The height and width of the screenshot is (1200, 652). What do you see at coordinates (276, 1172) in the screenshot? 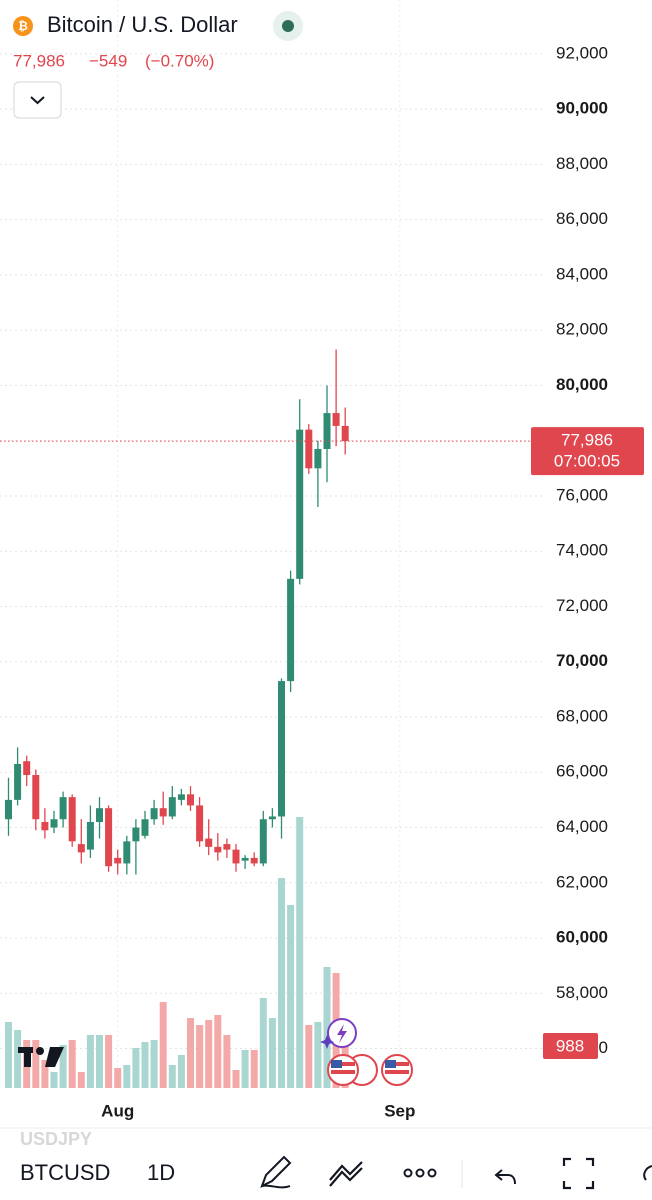
I see `draw-tool-icon` at bounding box center [276, 1172].